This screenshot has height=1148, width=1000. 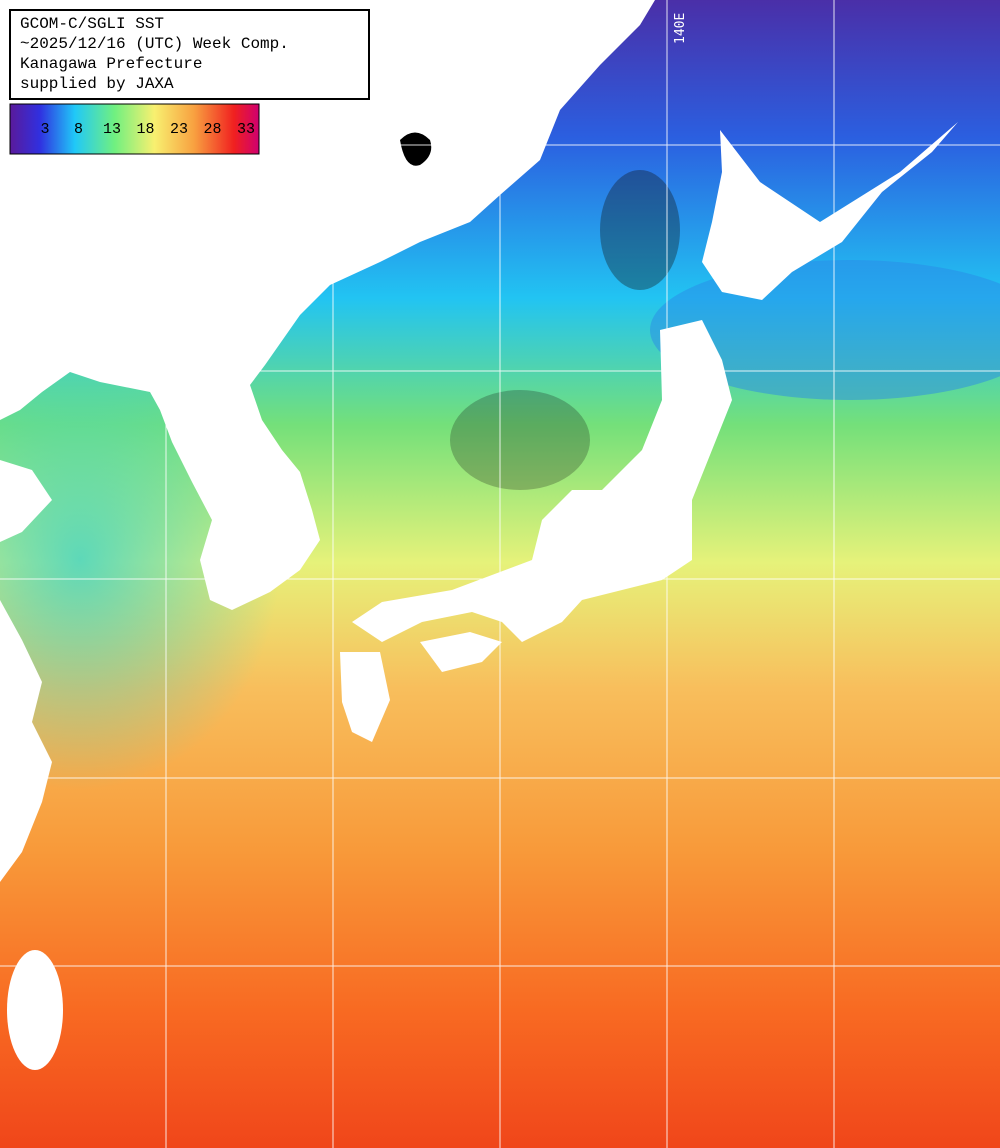 I want to click on colorbar-tick-label: 23, so click(x=179, y=129).